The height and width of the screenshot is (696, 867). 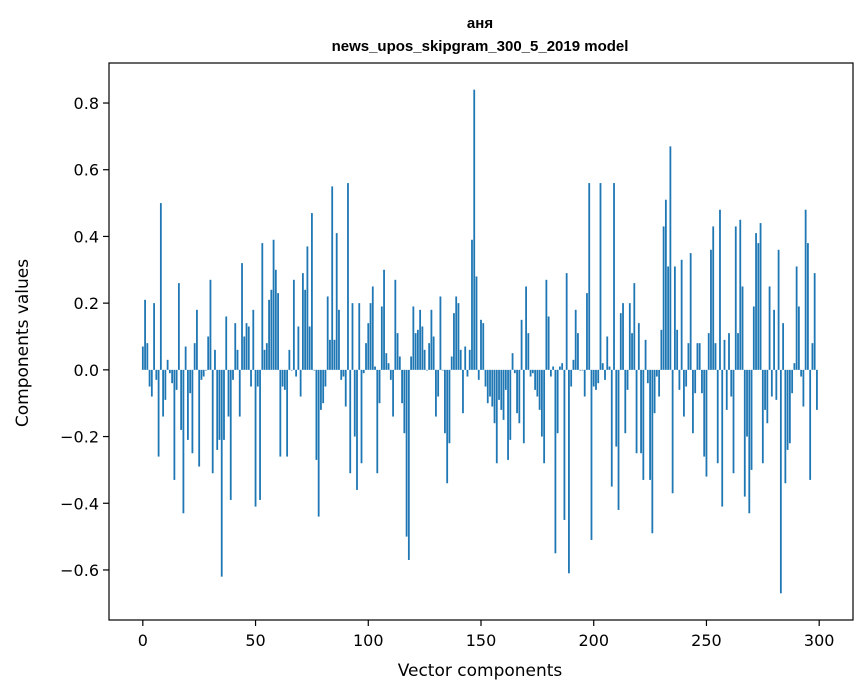 What do you see at coordinates (706, 640) in the screenshot?
I see `x-tick-label: 250` at bounding box center [706, 640].